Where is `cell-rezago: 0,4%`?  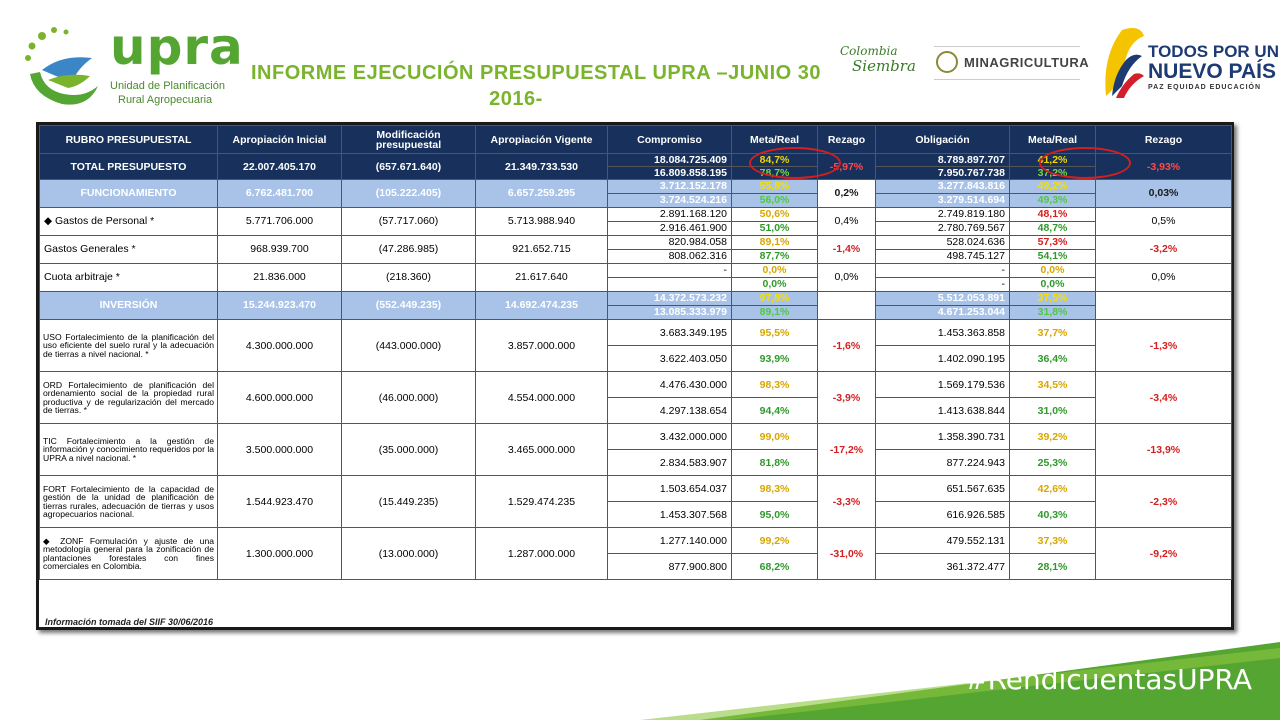
cell-rezago: 0,4% is located at coordinates (846, 221).